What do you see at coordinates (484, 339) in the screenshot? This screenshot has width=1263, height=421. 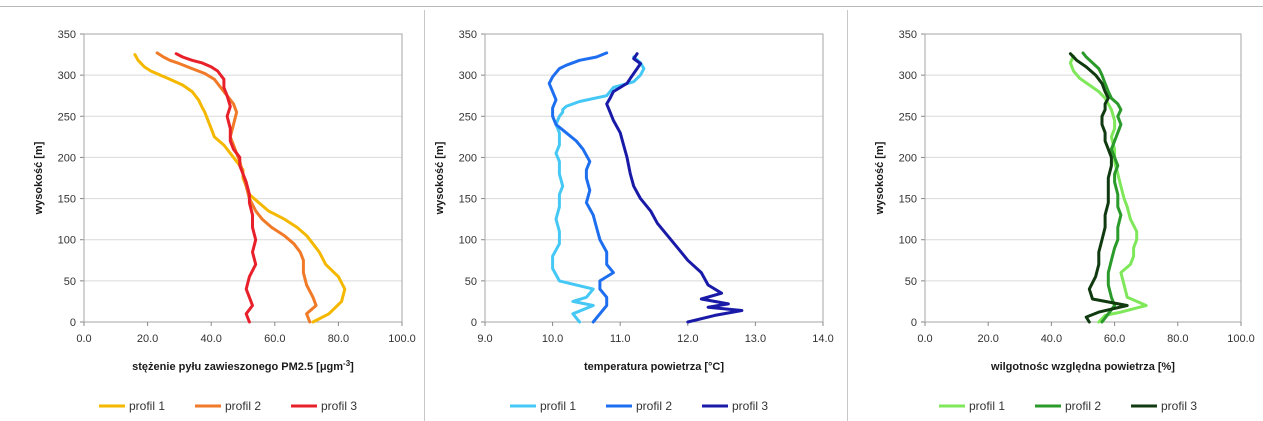 I see `x-tick-label: 9.0` at bounding box center [484, 339].